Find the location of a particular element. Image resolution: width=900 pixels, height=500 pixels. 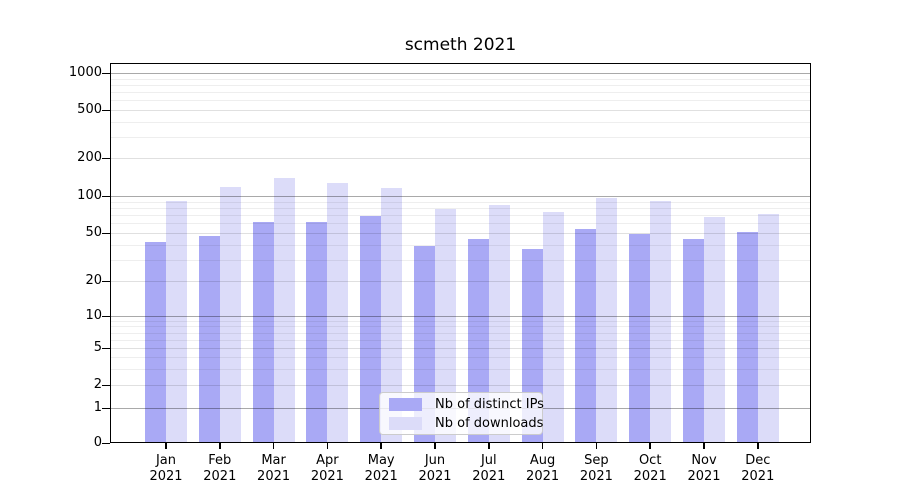

y-tick-label-20: 20 is located at coordinates (93, 280).